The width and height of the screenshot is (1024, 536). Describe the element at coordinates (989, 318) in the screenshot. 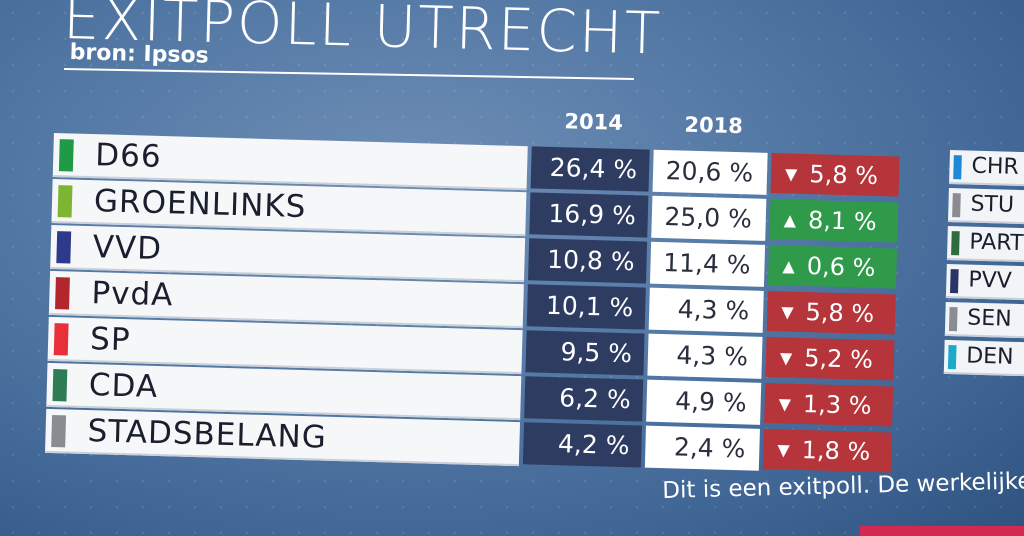

I see `side-list-label: SEN` at that location.